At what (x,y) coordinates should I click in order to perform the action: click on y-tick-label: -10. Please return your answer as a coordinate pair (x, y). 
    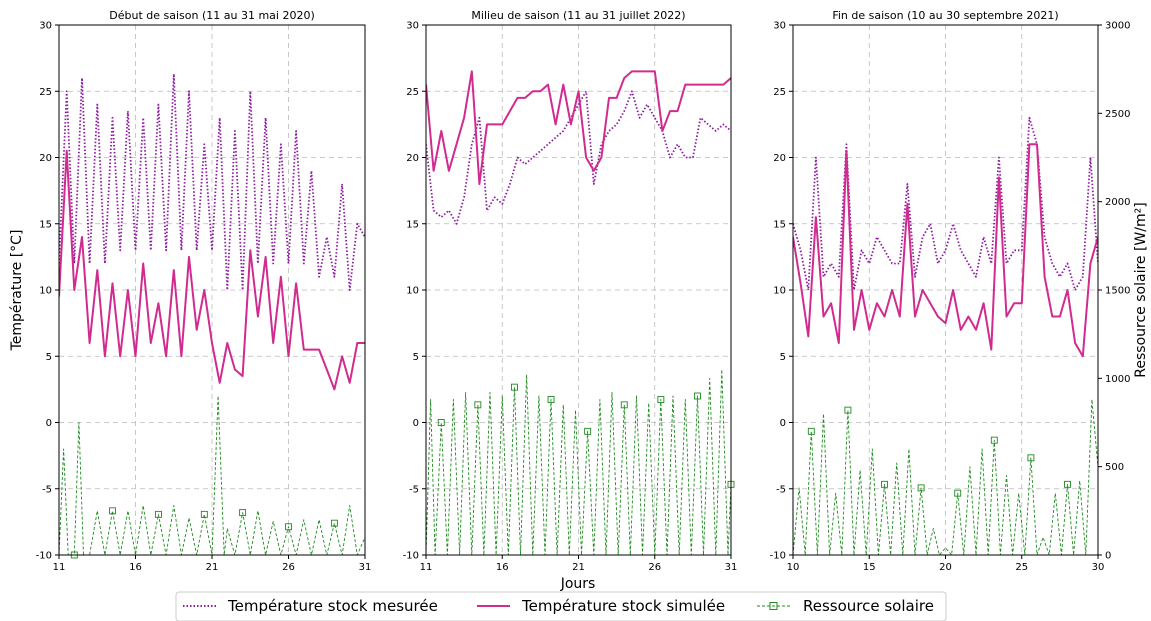
    Looking at the image, I should click on (44, 556).